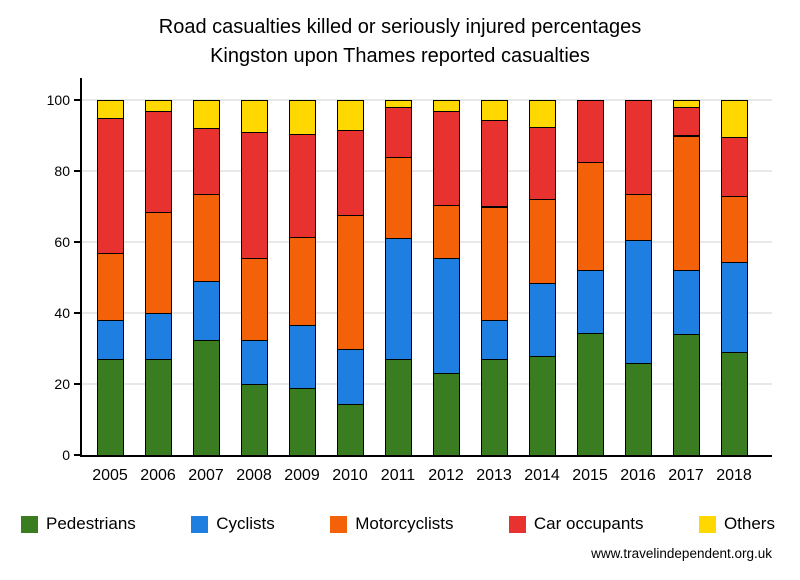 This screenshot has height=580, width=800. Describe the element at coordinates (494, 110) in the screenshot. I see `bar-2013-segment-others` at that location.